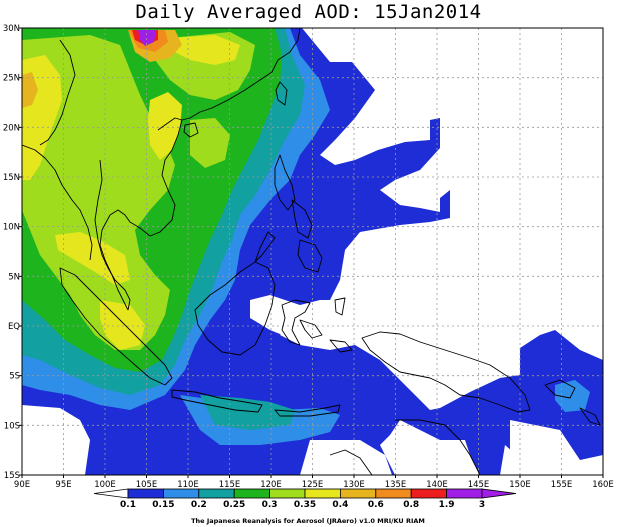 This screenshot has width=617, height=527. I want to click on colorbar-label: 0.4, so click(340, 505).